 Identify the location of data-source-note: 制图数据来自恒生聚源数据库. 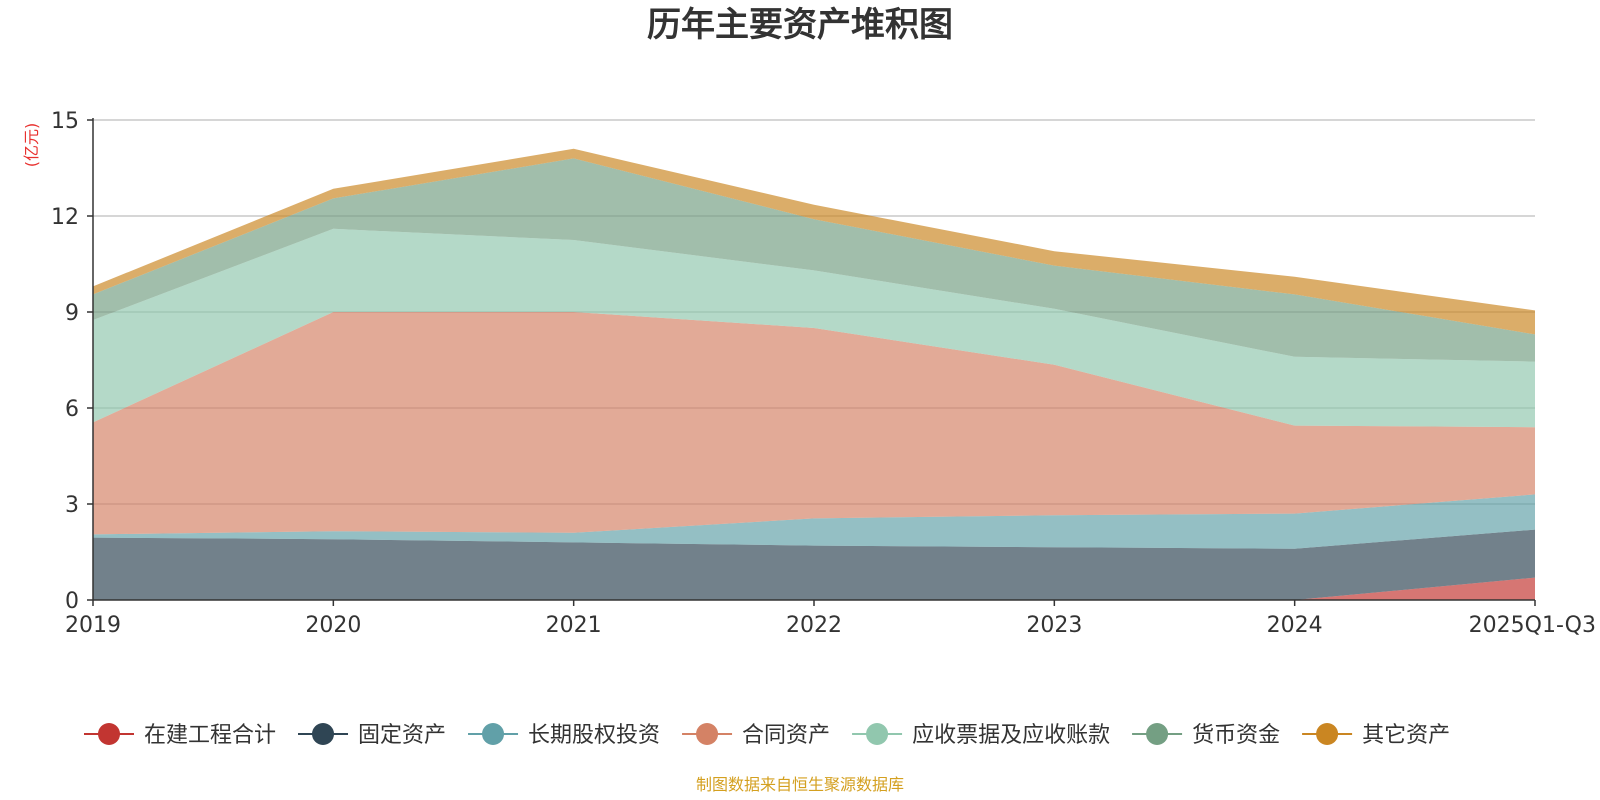
(800, 784).